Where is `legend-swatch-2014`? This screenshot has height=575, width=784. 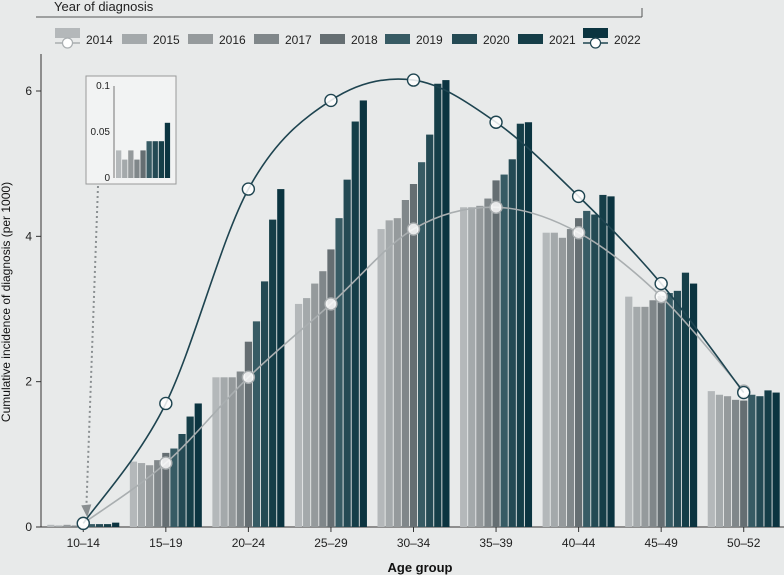 legend-swatch-2014 is located at coordinates (67, 33).